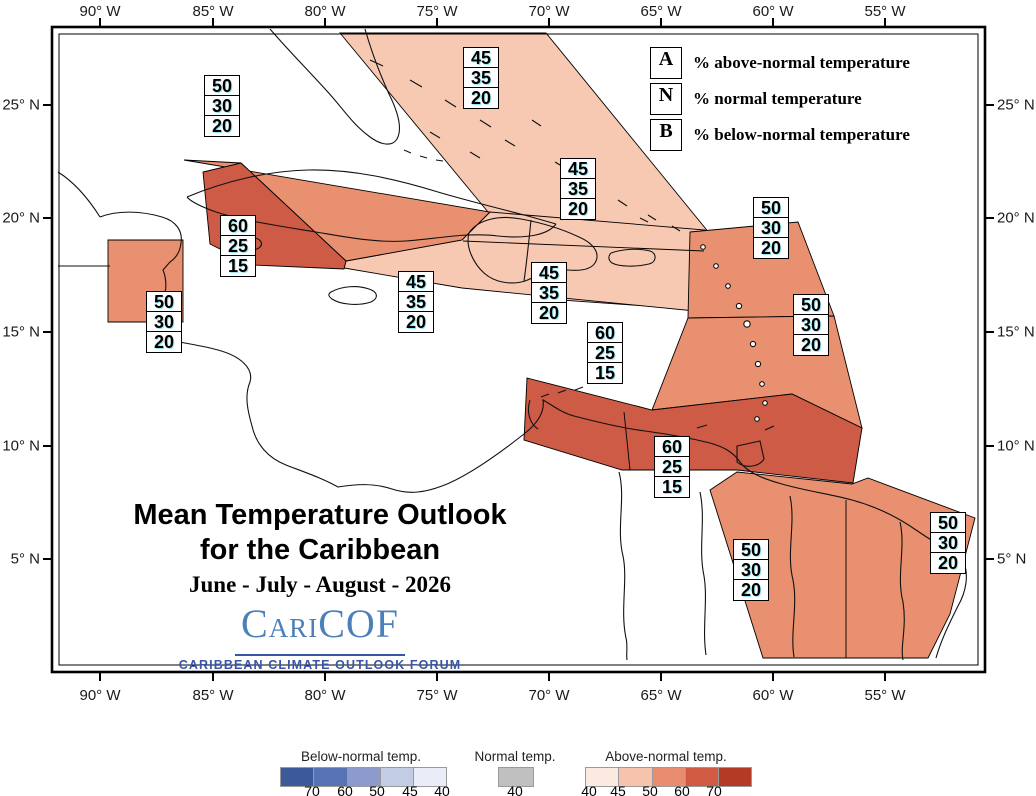 This screenshot has width=1036, height=796. What do you see at coordinates (632, 257) in the screenshot?
I see `coast-puerto-rico` at bounding box center [632, 257].